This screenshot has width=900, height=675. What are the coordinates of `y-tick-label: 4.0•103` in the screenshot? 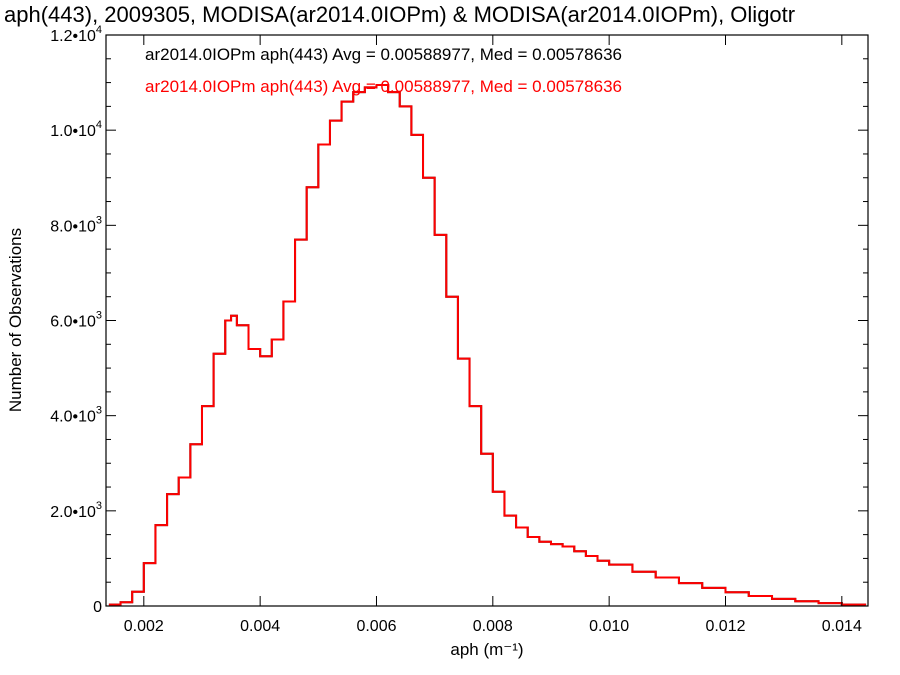 It's located at (76, 415).